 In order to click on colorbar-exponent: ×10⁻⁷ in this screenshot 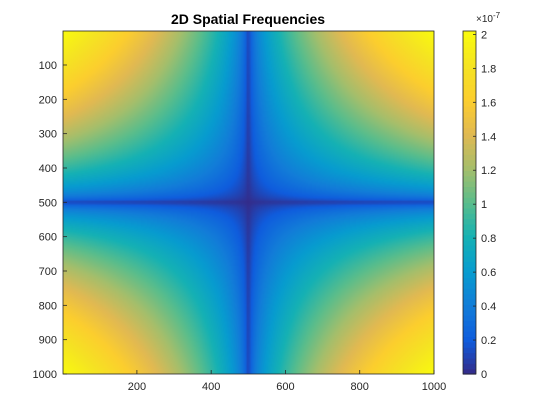, I will do `click(488, 18)`.